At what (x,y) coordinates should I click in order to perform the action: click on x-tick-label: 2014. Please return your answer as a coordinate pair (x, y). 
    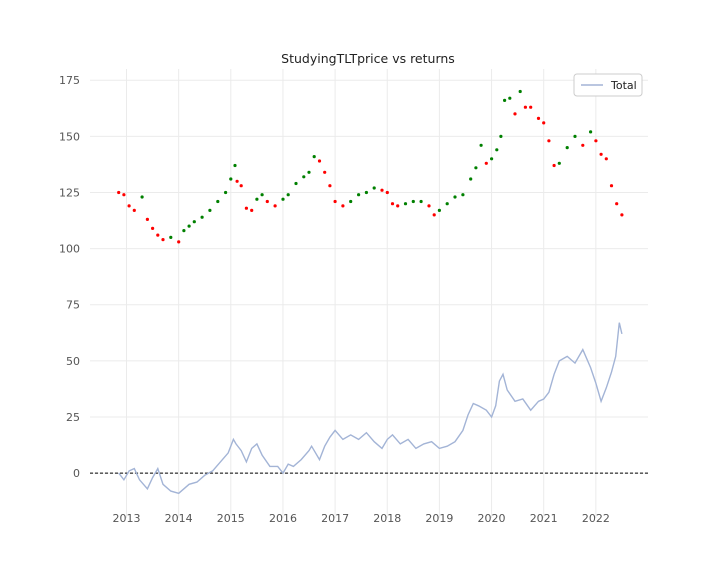
    Looking at the image, I should click on (179, 518).